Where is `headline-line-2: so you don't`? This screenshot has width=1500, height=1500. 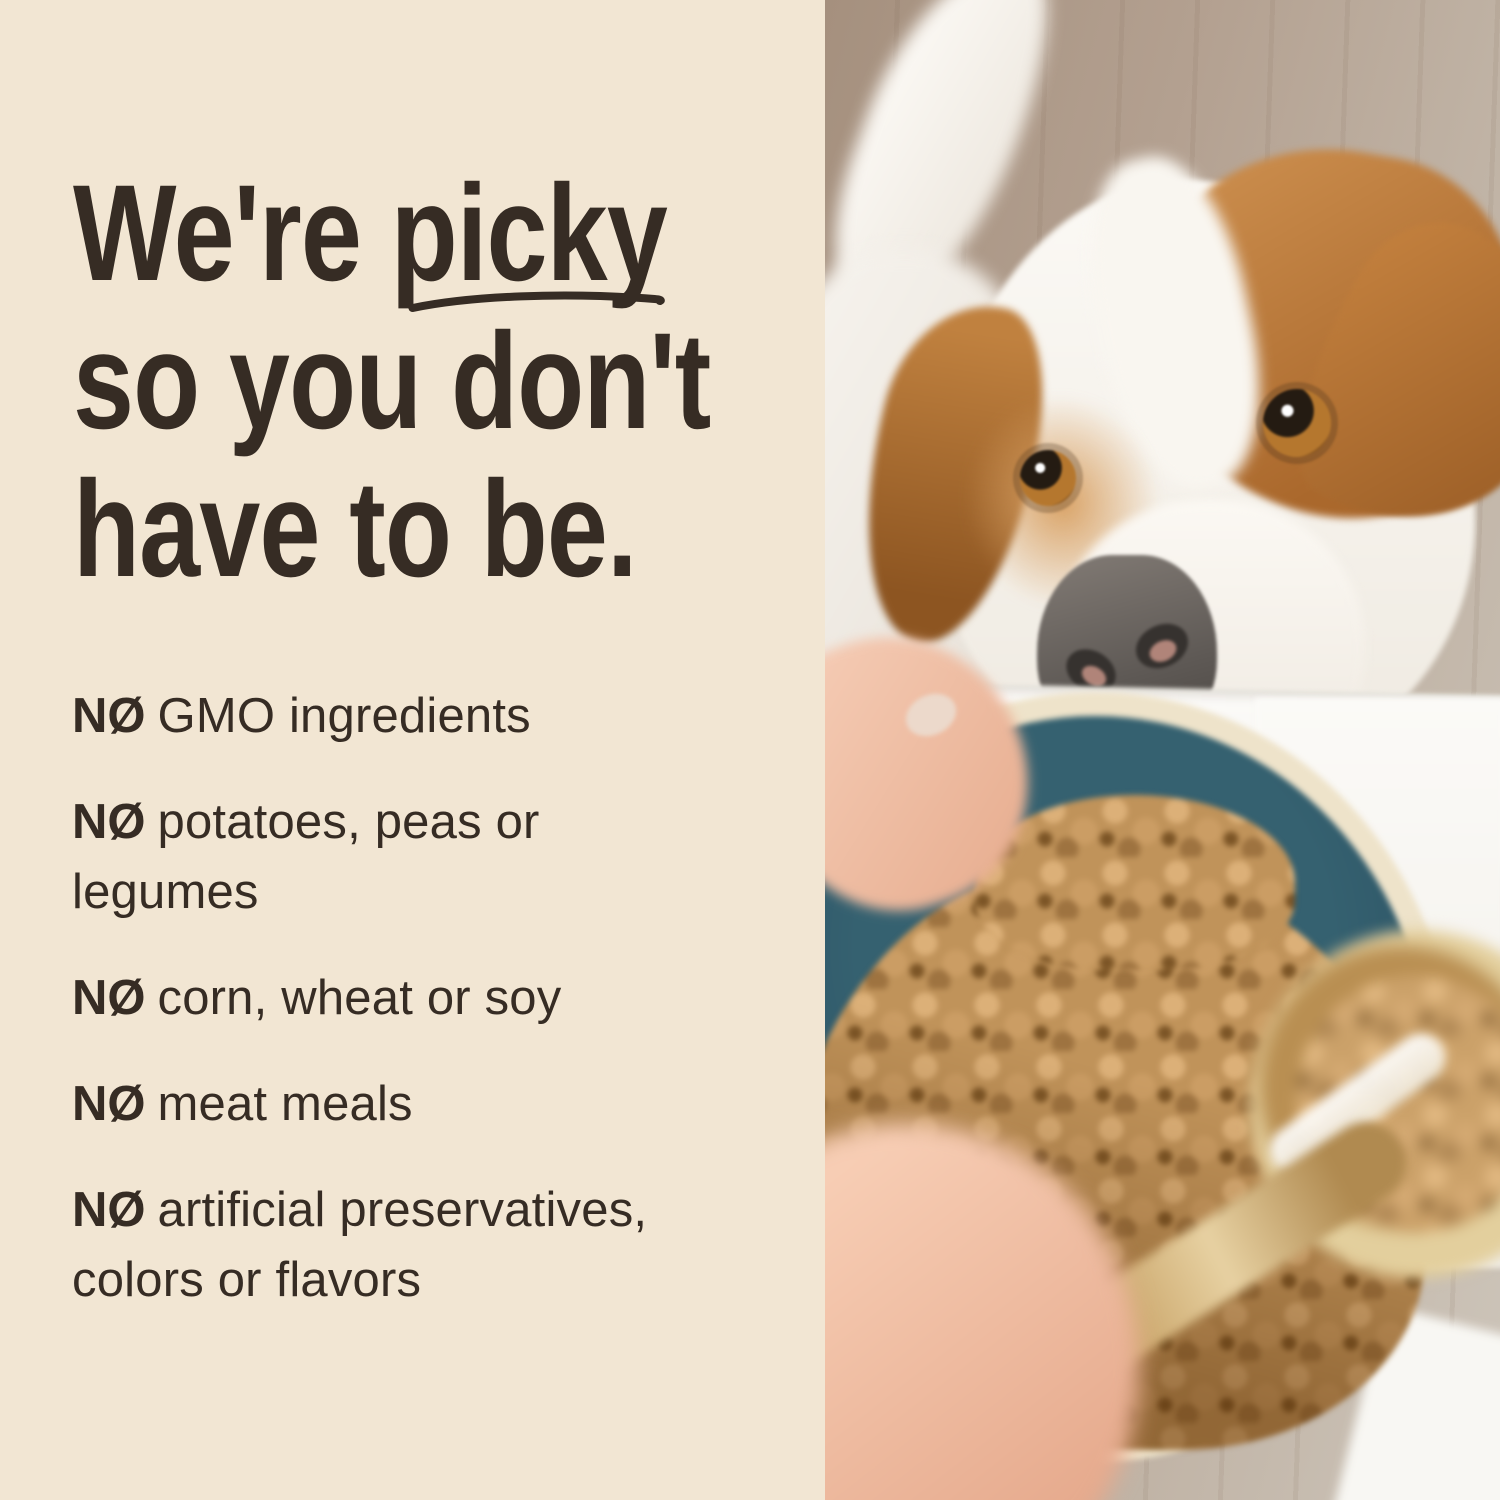
headline-line-2: so you don't is located at coordinates (392, 381).